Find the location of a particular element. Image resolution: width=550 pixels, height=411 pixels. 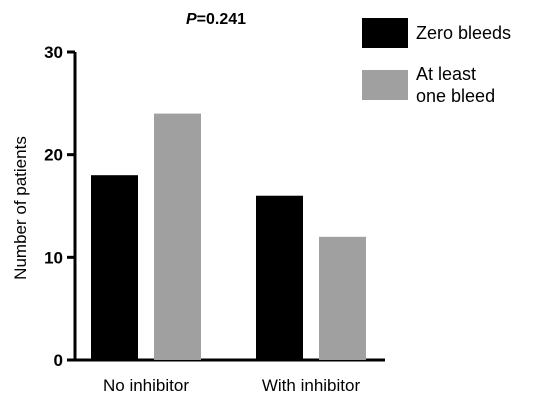

bar-zero-bleeds-with-inhibitor is located at coordinates (279, 277).